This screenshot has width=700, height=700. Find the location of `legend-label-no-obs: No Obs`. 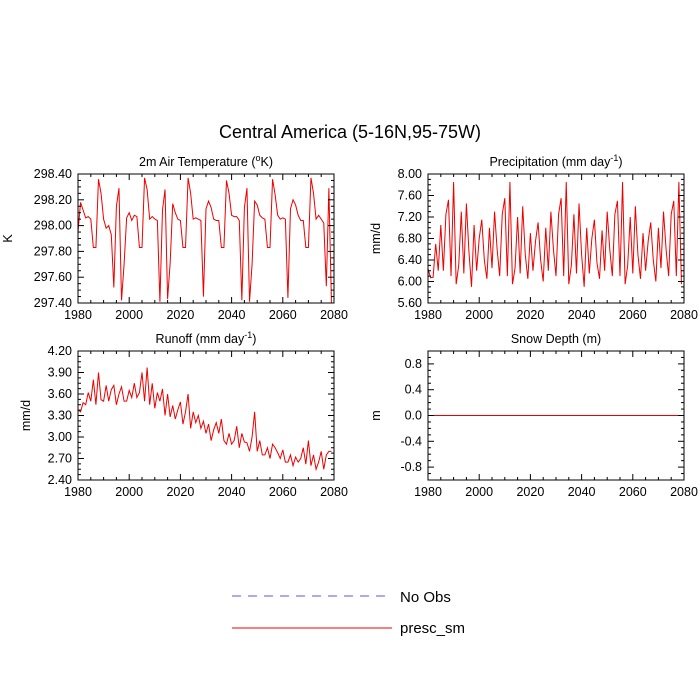

legend-label-no-obs: No Obs is located at coordinates (425, 597).